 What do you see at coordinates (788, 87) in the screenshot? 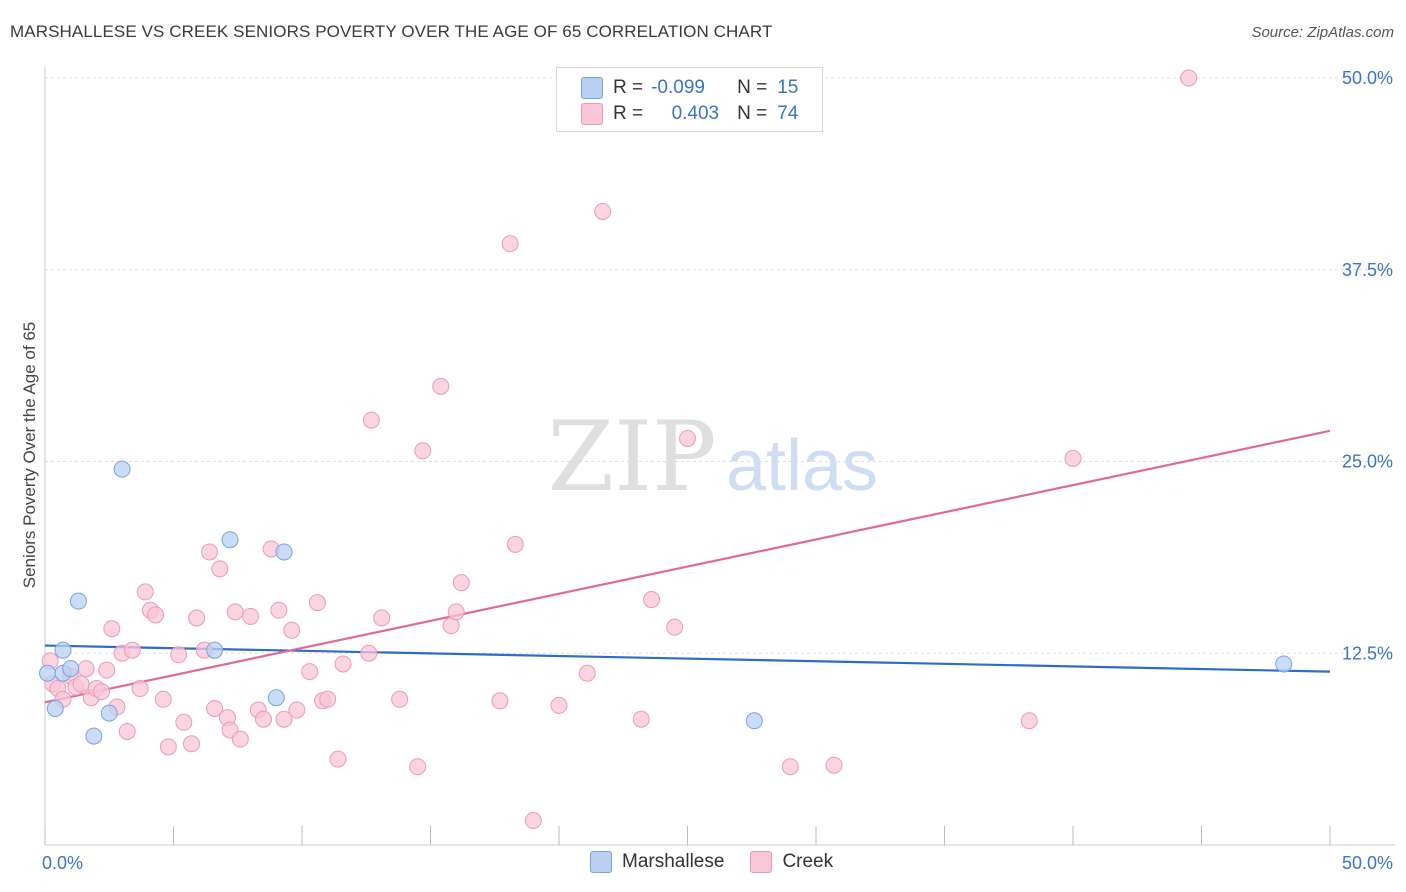
I see `n-value: 15` at bounding box center [788, 87].